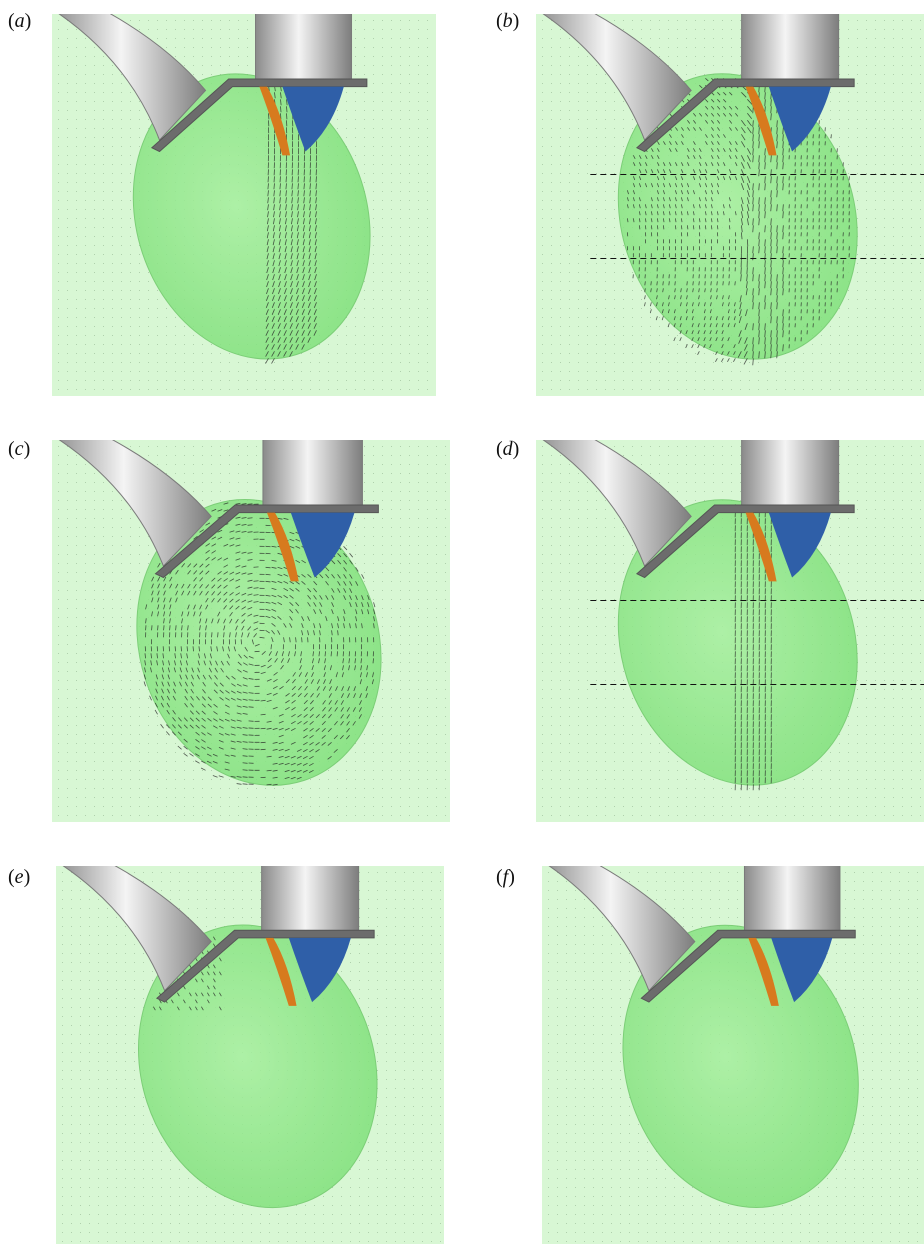 The image size is (924, 1247). Describe the element at coordinates (19, 449) in the screenshot. I see `panel-label-c: (c)` at that location.